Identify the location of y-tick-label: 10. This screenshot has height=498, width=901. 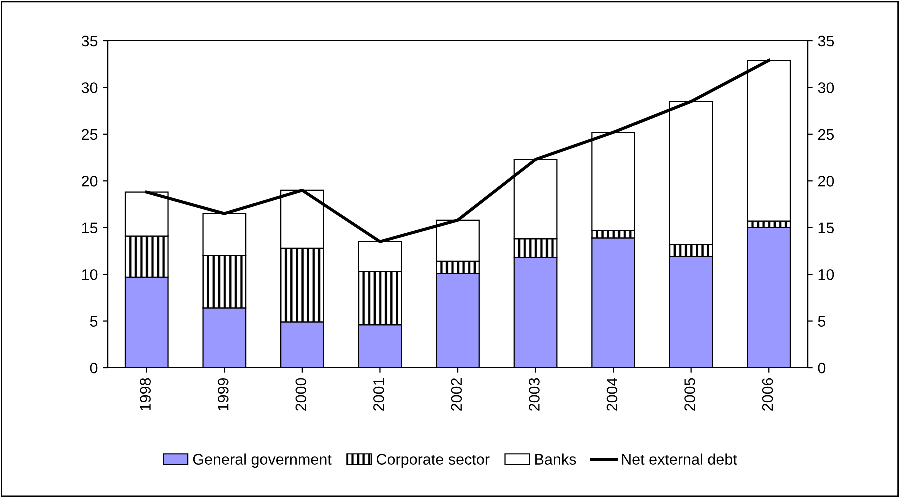
(90, 274).